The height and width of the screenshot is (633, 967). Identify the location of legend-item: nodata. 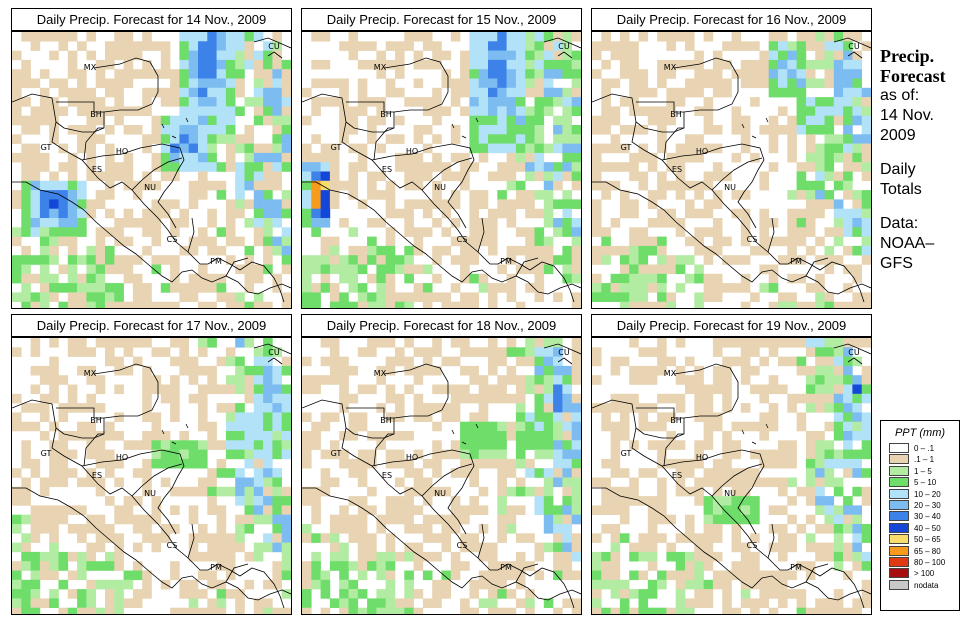
(920, 585).